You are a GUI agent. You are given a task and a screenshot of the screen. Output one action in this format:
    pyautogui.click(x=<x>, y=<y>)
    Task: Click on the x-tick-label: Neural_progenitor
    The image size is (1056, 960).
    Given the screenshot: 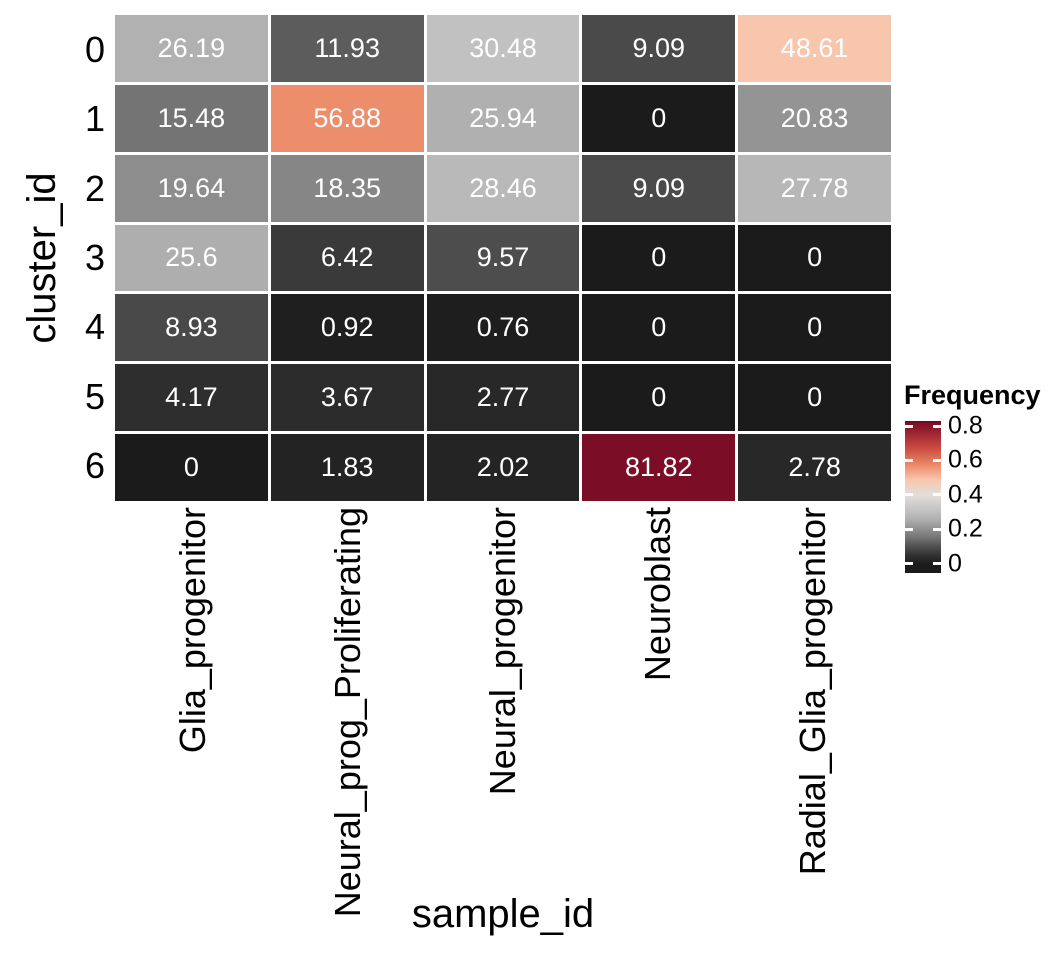 What is the action you would take?
    pyautogui.click(x=503, y=651)
    